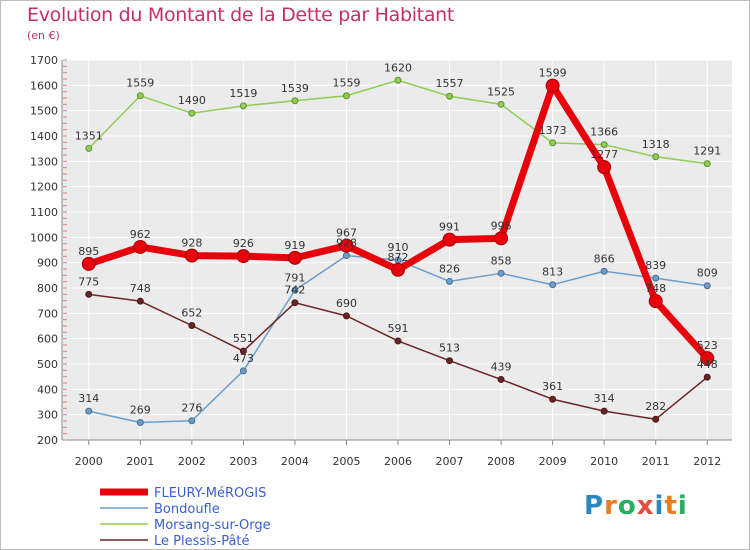 This screenshot has height=550, width=750. Describe the element at coordinates (44, 161) in the screenshot. I see `y-tick-label: 1300` at that location.